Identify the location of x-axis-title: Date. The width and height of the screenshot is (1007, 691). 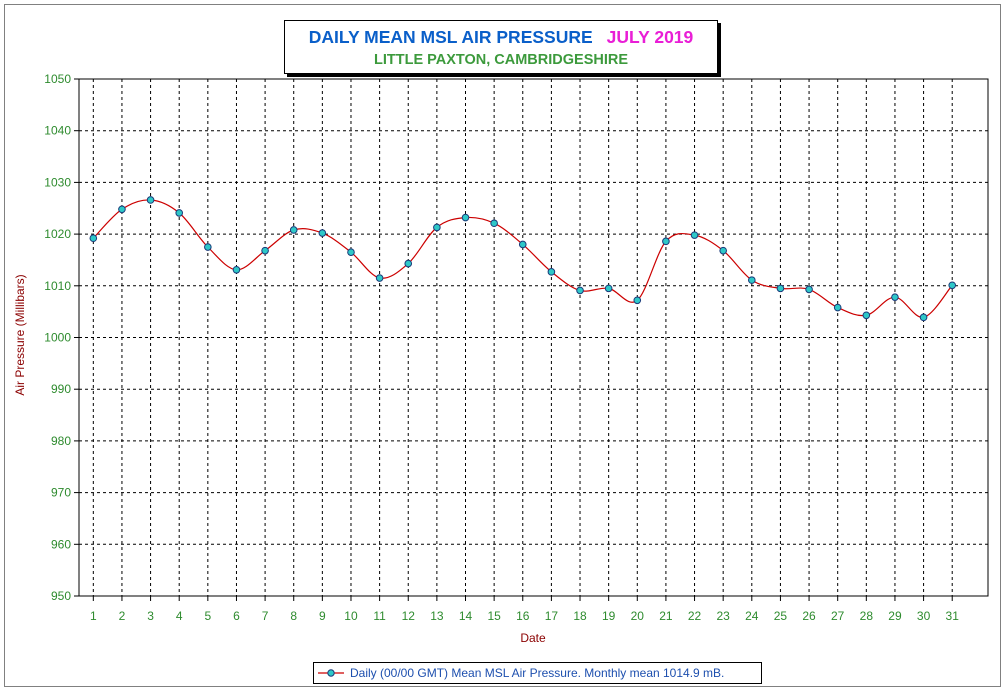
(533, 638).